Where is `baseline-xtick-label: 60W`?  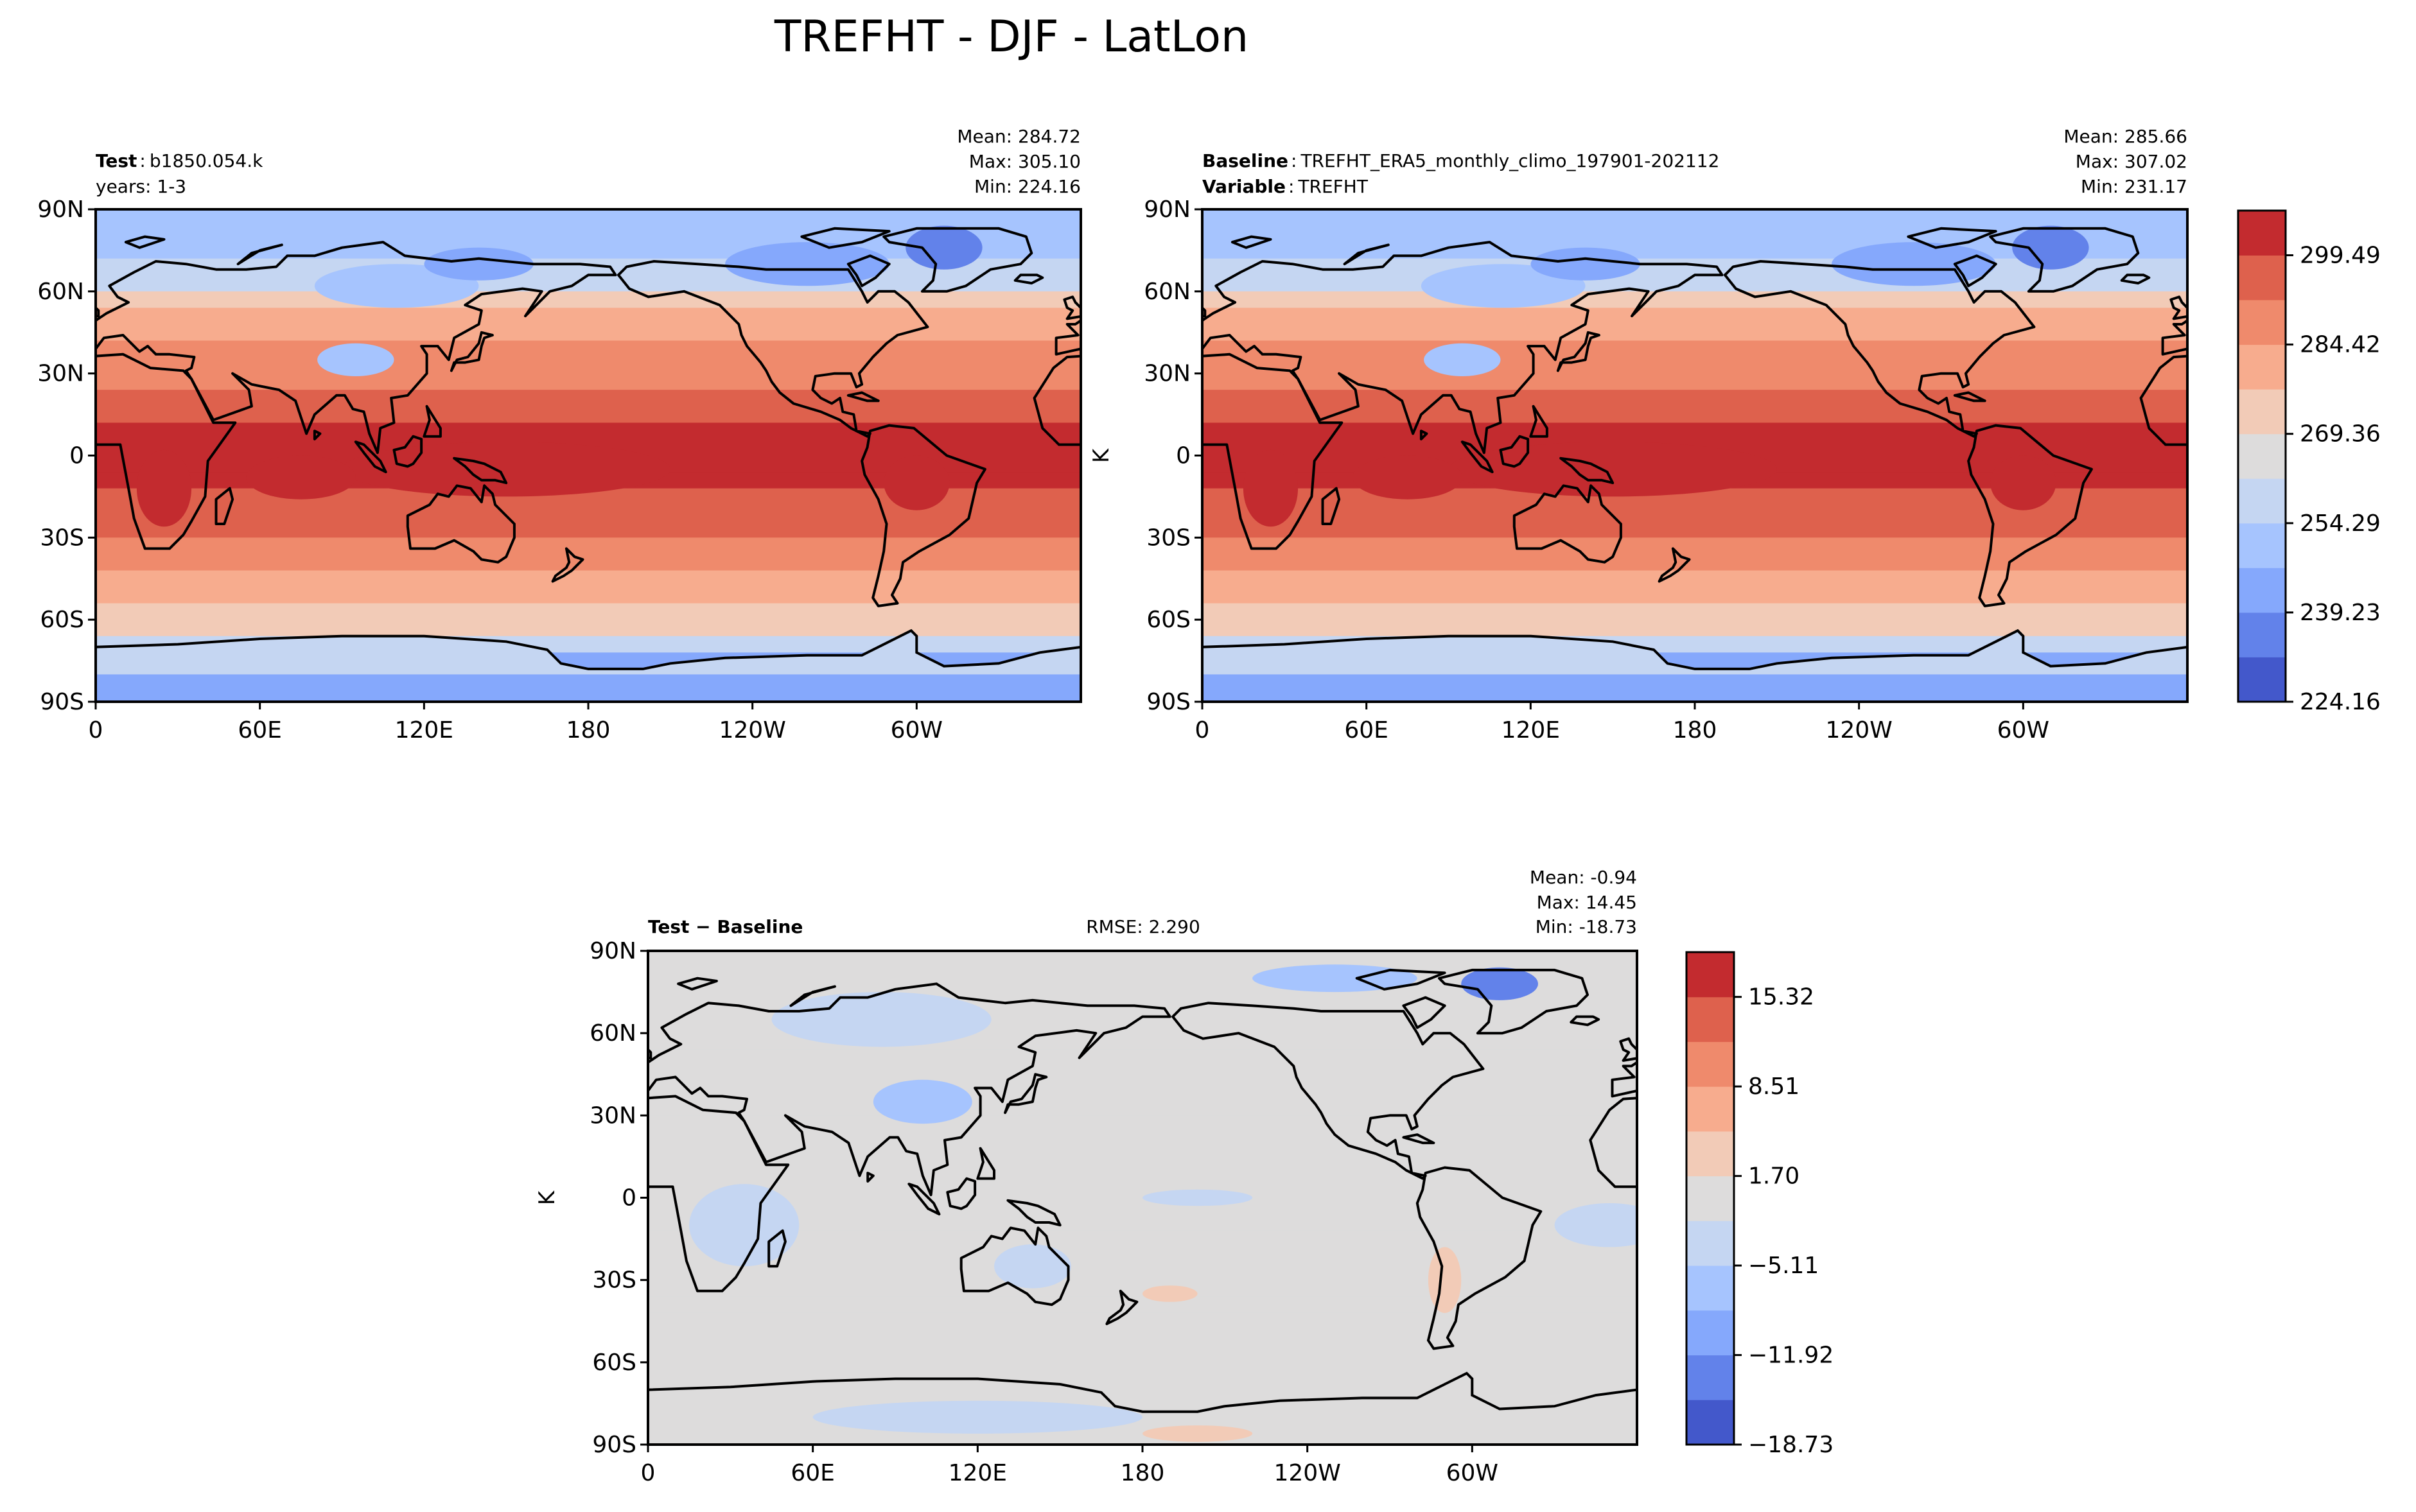 baseline-xtick-label: 60W is located at coordinates (2023, 730).